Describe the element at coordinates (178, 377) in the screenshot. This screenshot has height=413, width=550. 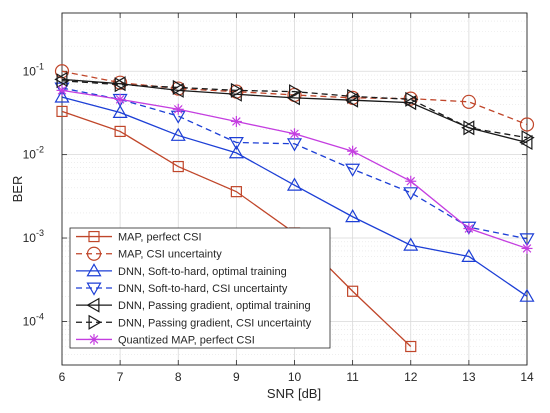
I see `x-tick-label: 8` at that location.